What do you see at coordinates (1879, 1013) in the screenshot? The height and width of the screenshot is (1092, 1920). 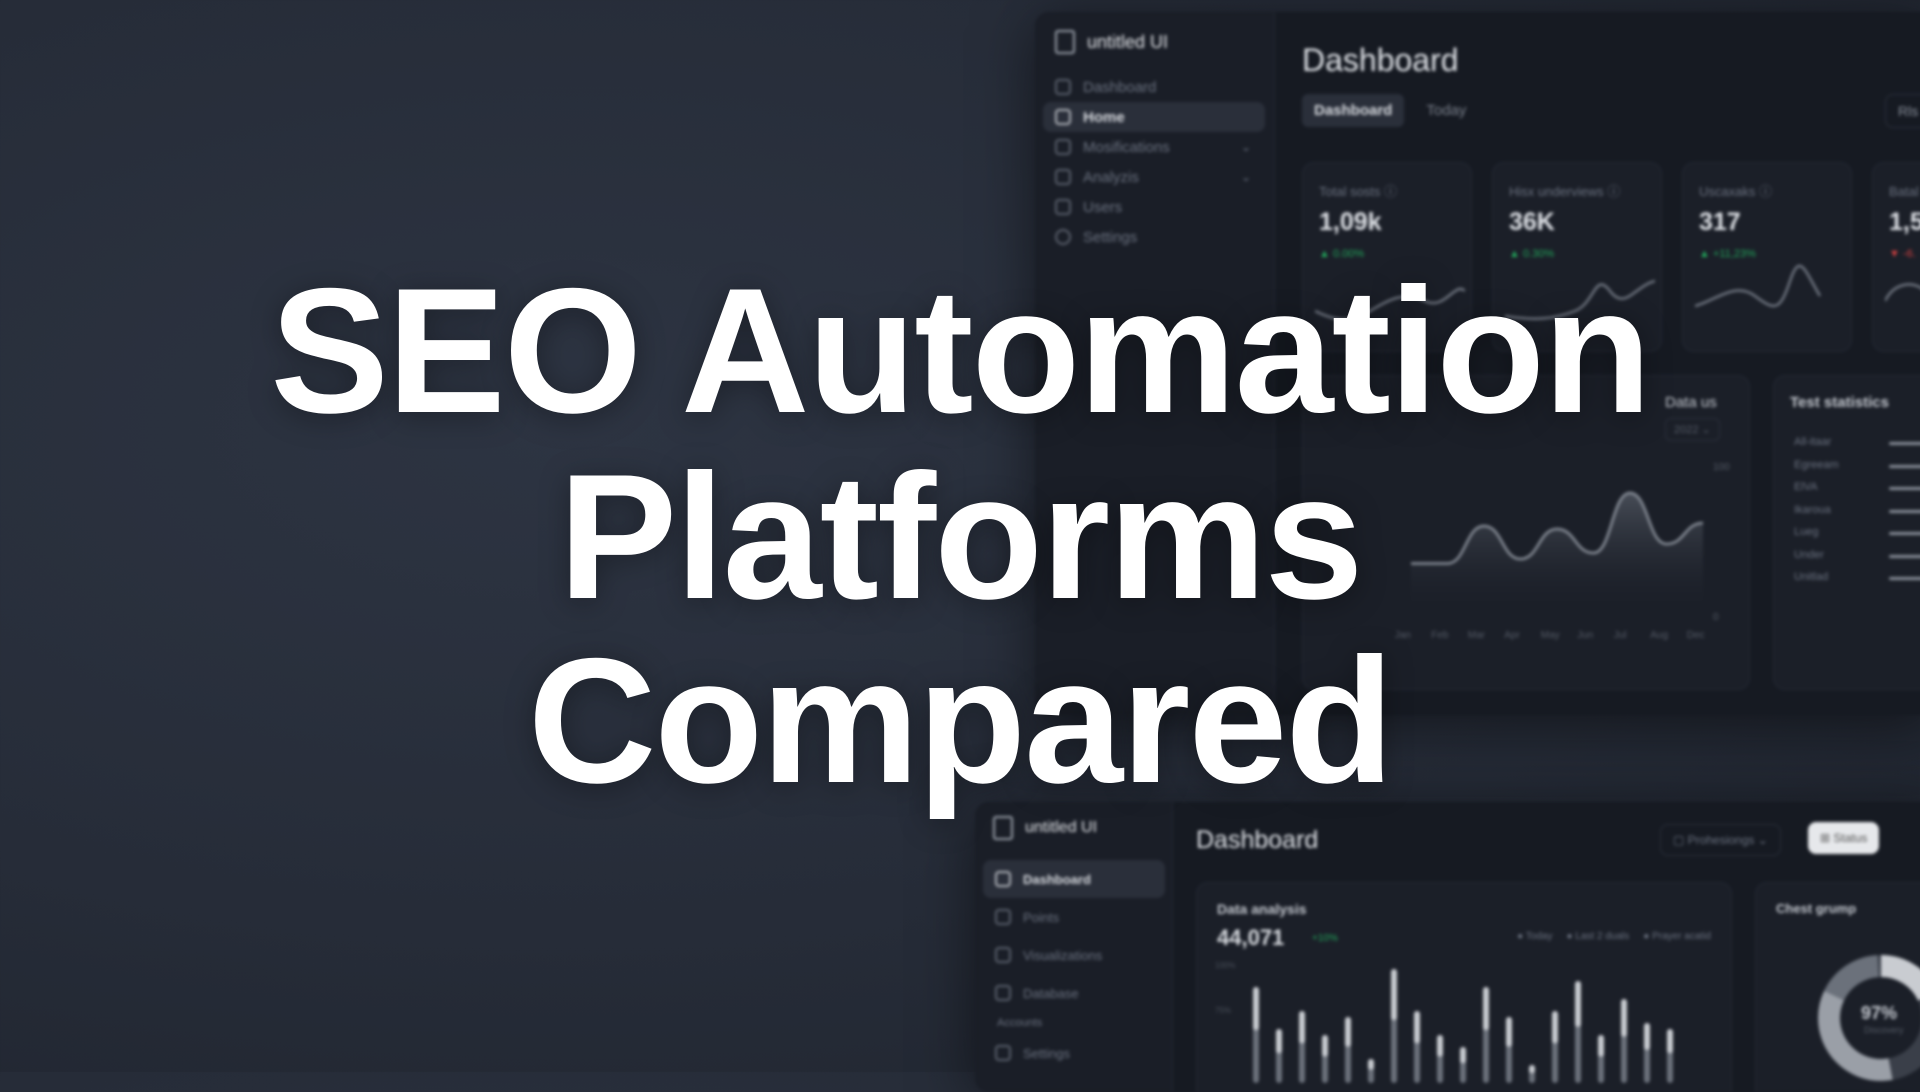 I see `donut-percent: 97%` at bounding box center [1879, 1013].